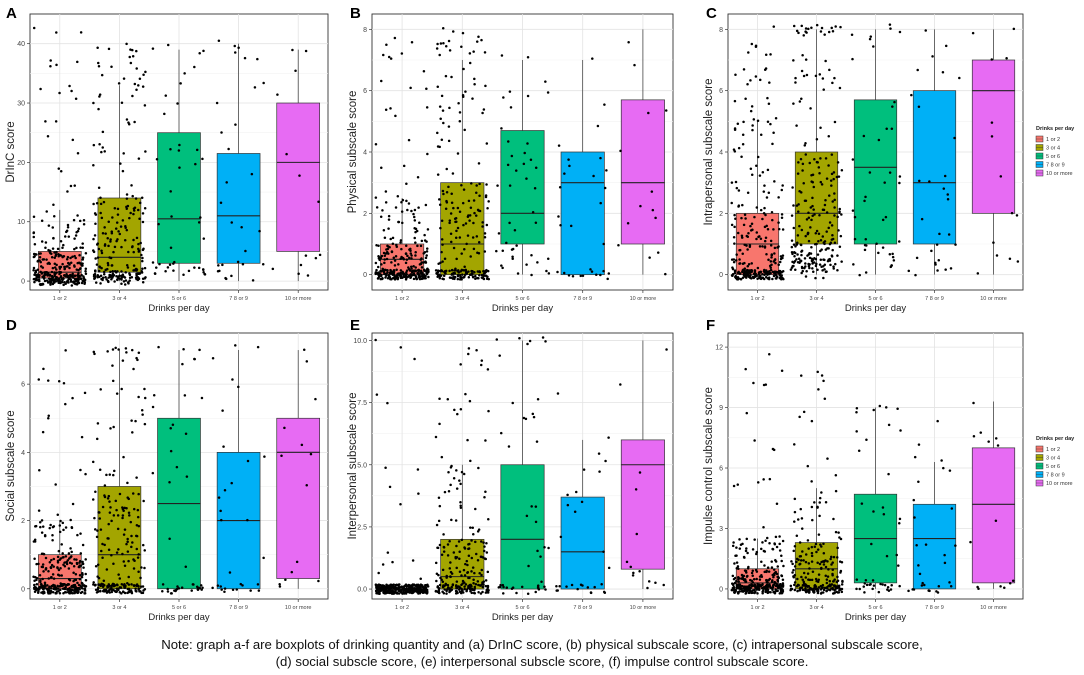  Describe the element at coordinates (582, 608) in the screenshot. I see `x-tick-label: 7 8 or 9` at that location.